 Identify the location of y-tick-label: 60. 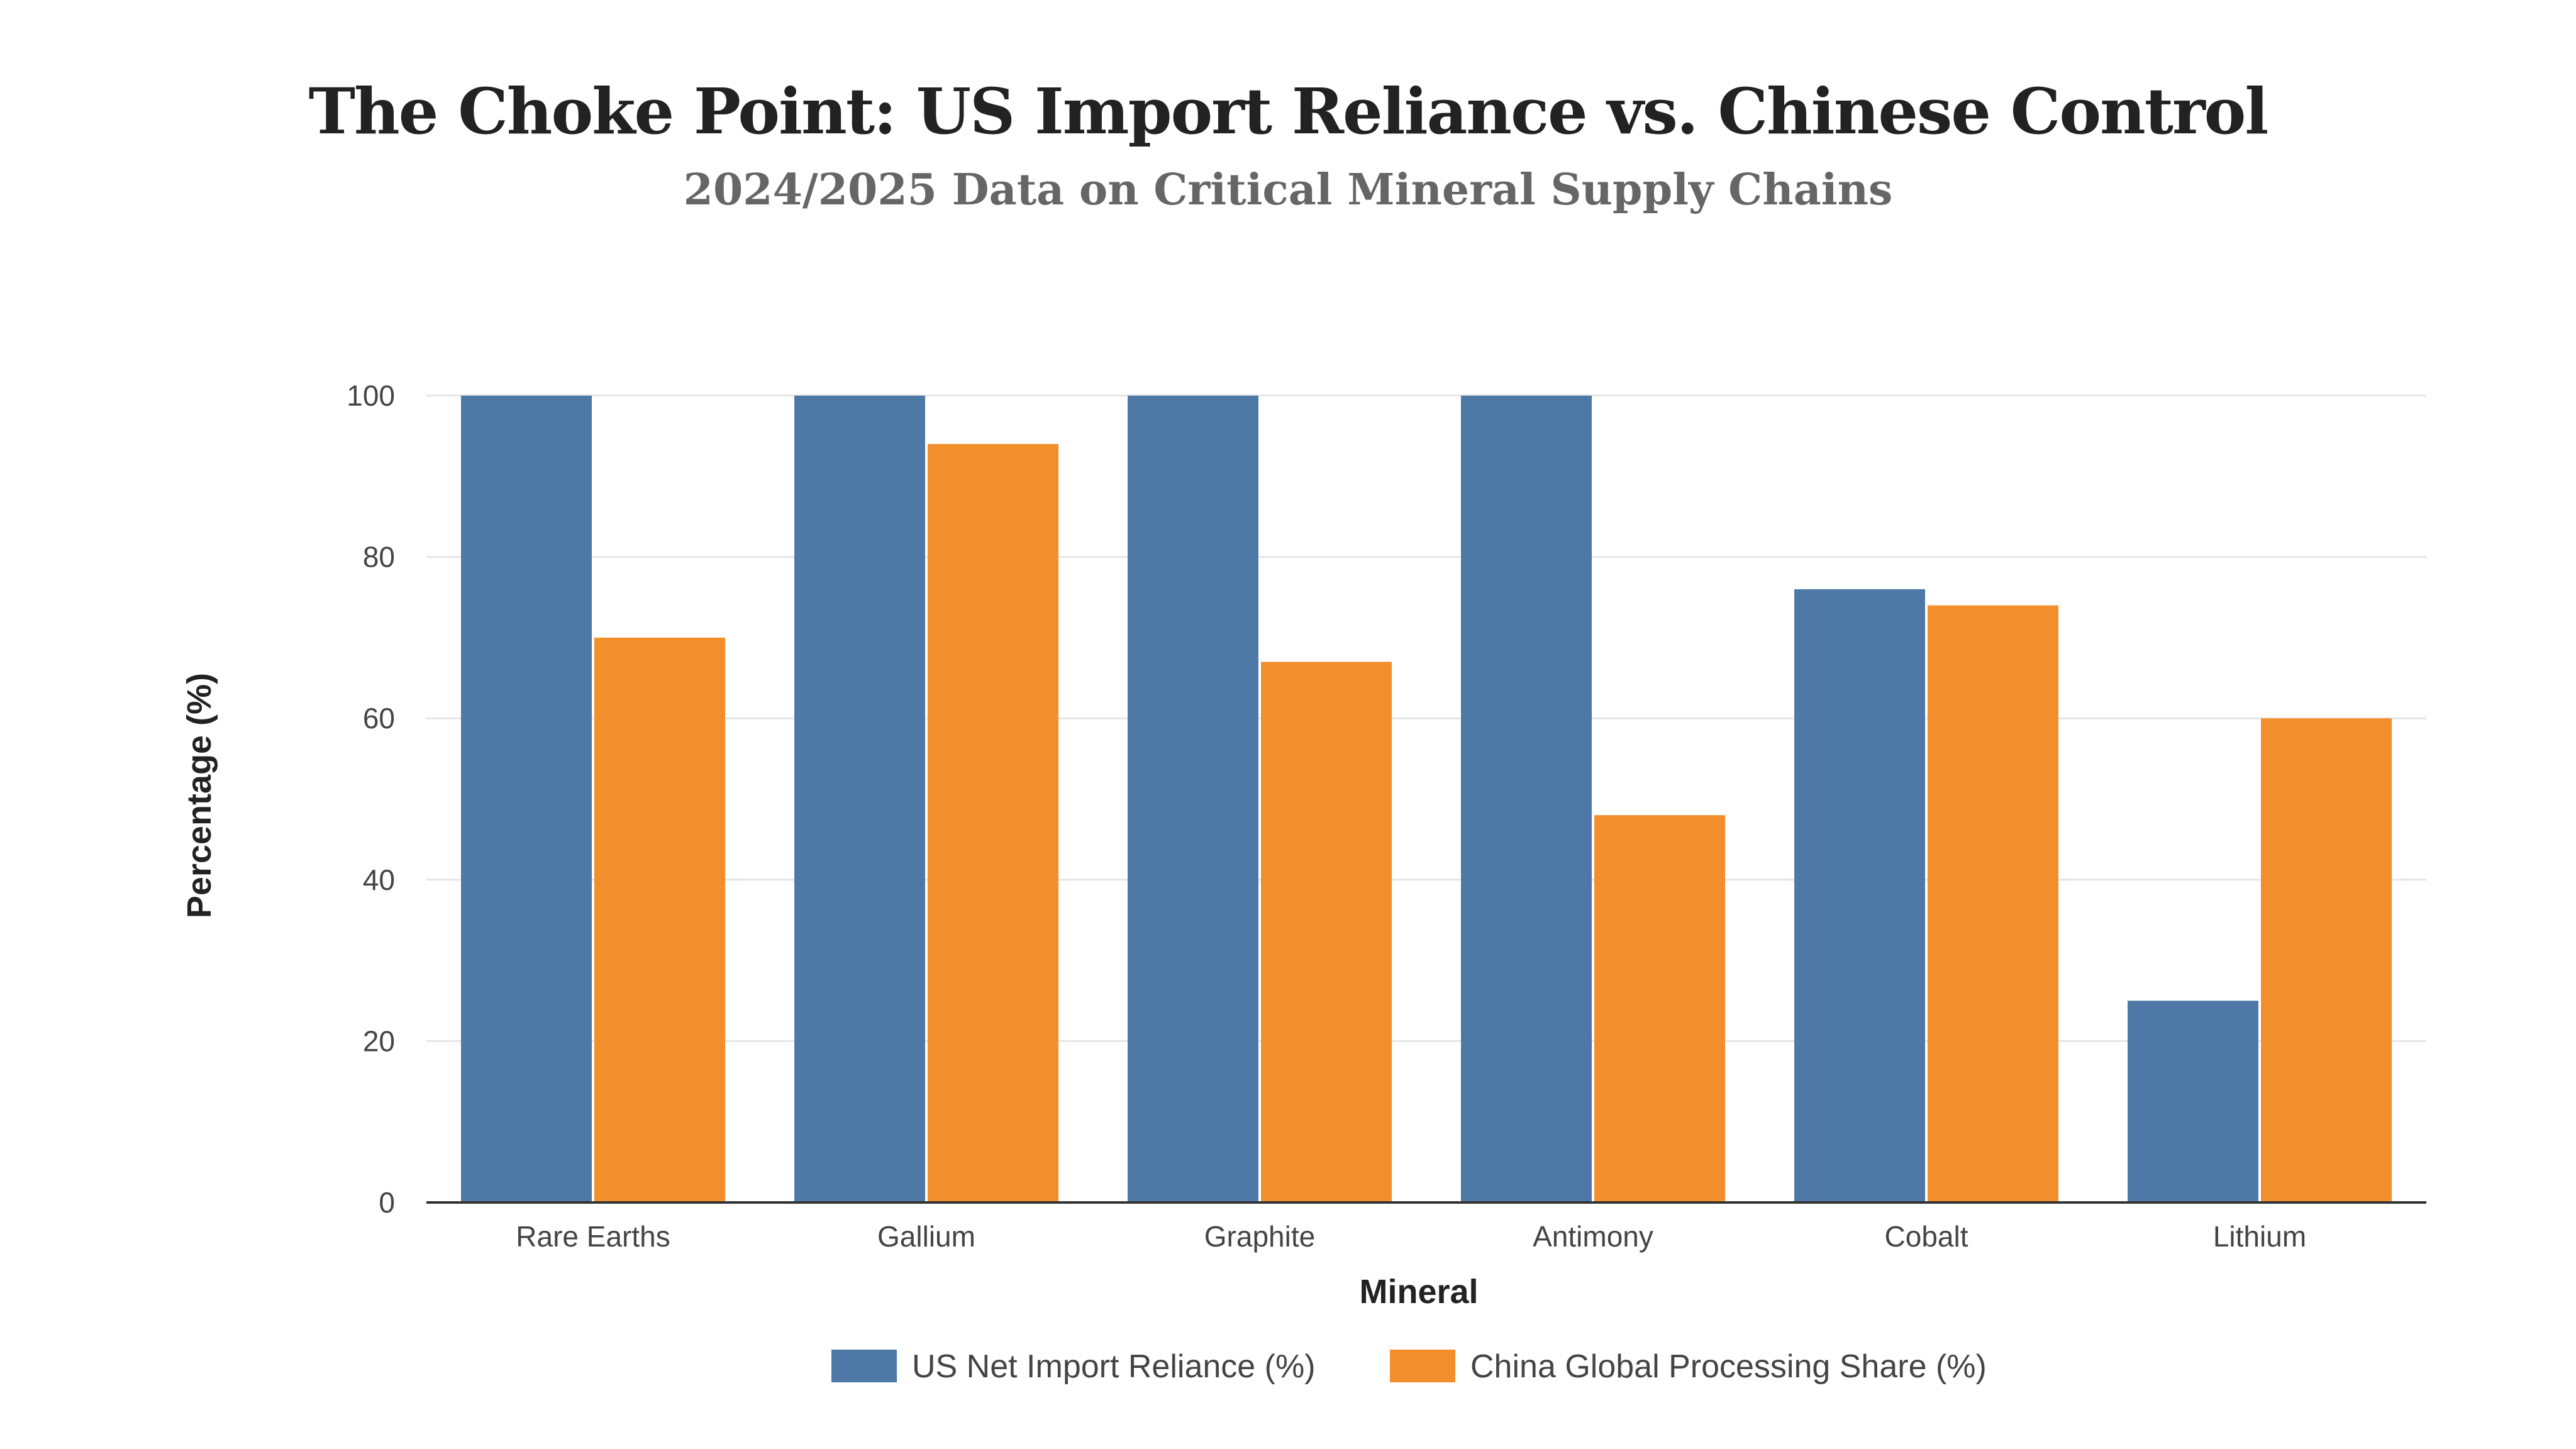
(379, 718).